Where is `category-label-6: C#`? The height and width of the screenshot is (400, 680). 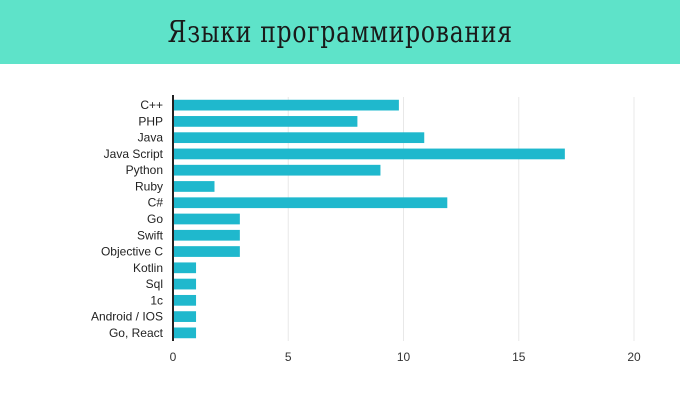 category-label-6: C# is located at coordinates (156, 203).